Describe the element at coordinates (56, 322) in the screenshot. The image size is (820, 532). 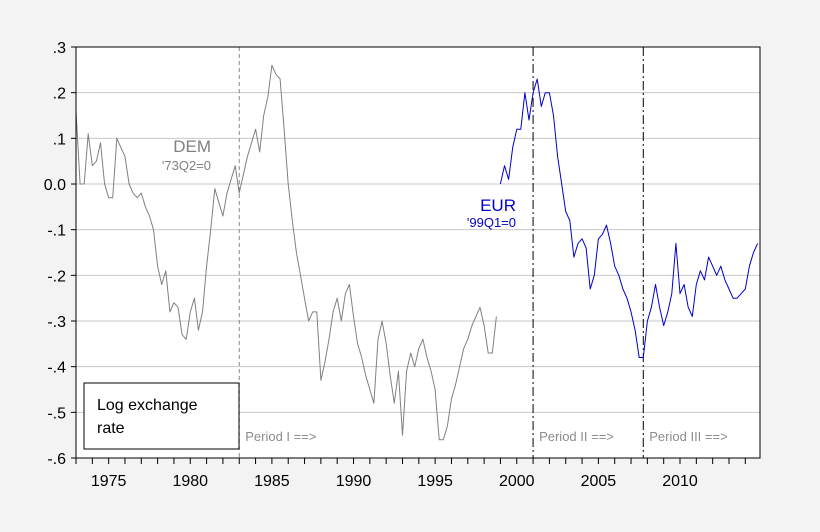
I see `y-tick-label: -.3` at that location.